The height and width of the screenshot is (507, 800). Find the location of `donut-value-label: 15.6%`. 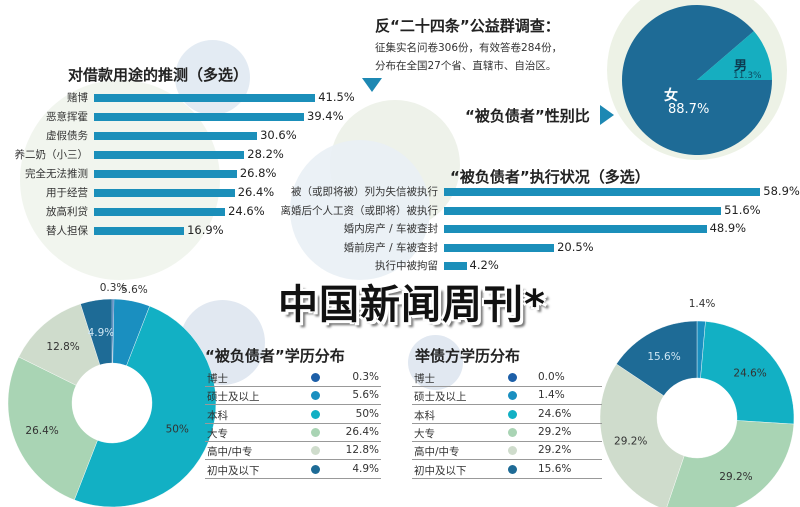

donut-value-label: 15.6% is located at coordinates (663, 357).